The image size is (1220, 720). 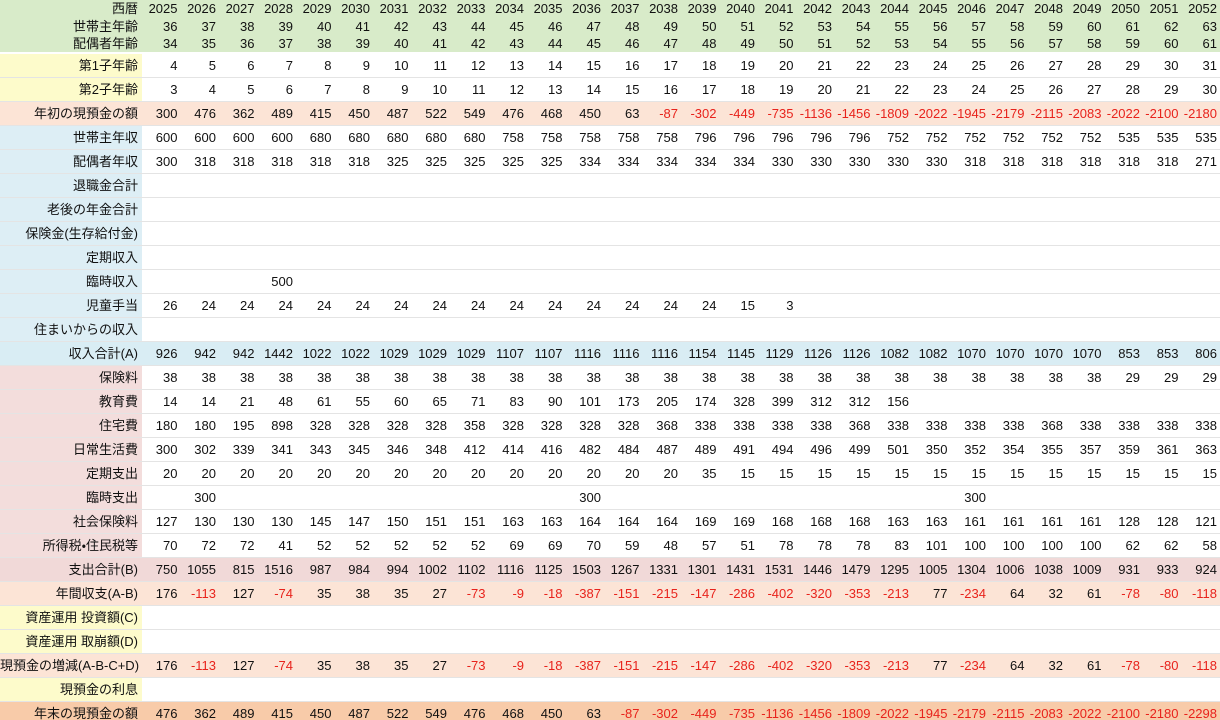 What do you see at coordinates (546, 593) in the screenshot?
I see `cell-value: -18` at bounding box center [546, 593].